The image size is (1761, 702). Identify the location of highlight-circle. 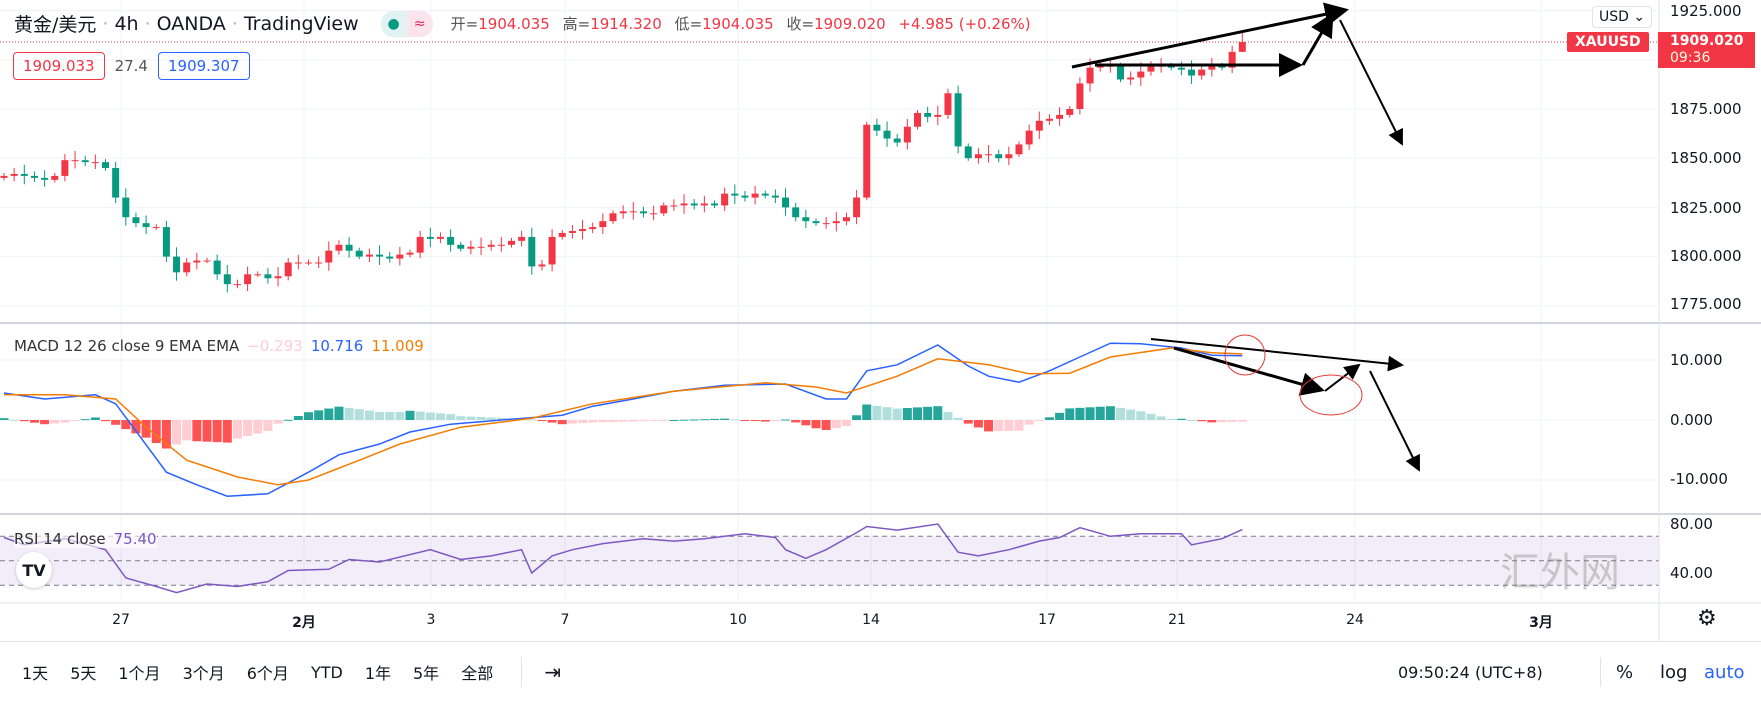
(1245, 355).